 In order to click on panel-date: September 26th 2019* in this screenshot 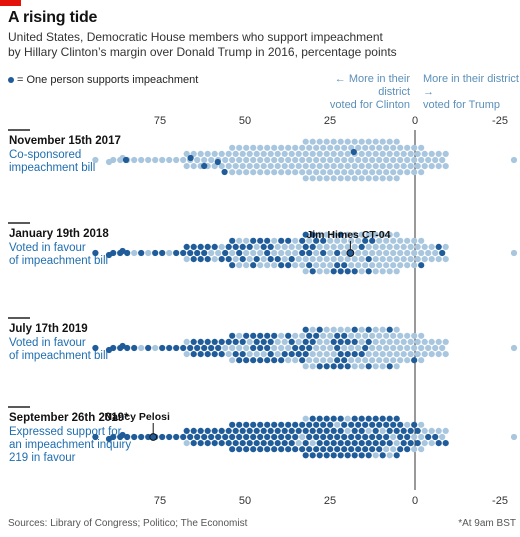, I will do `click(69, 418)`.